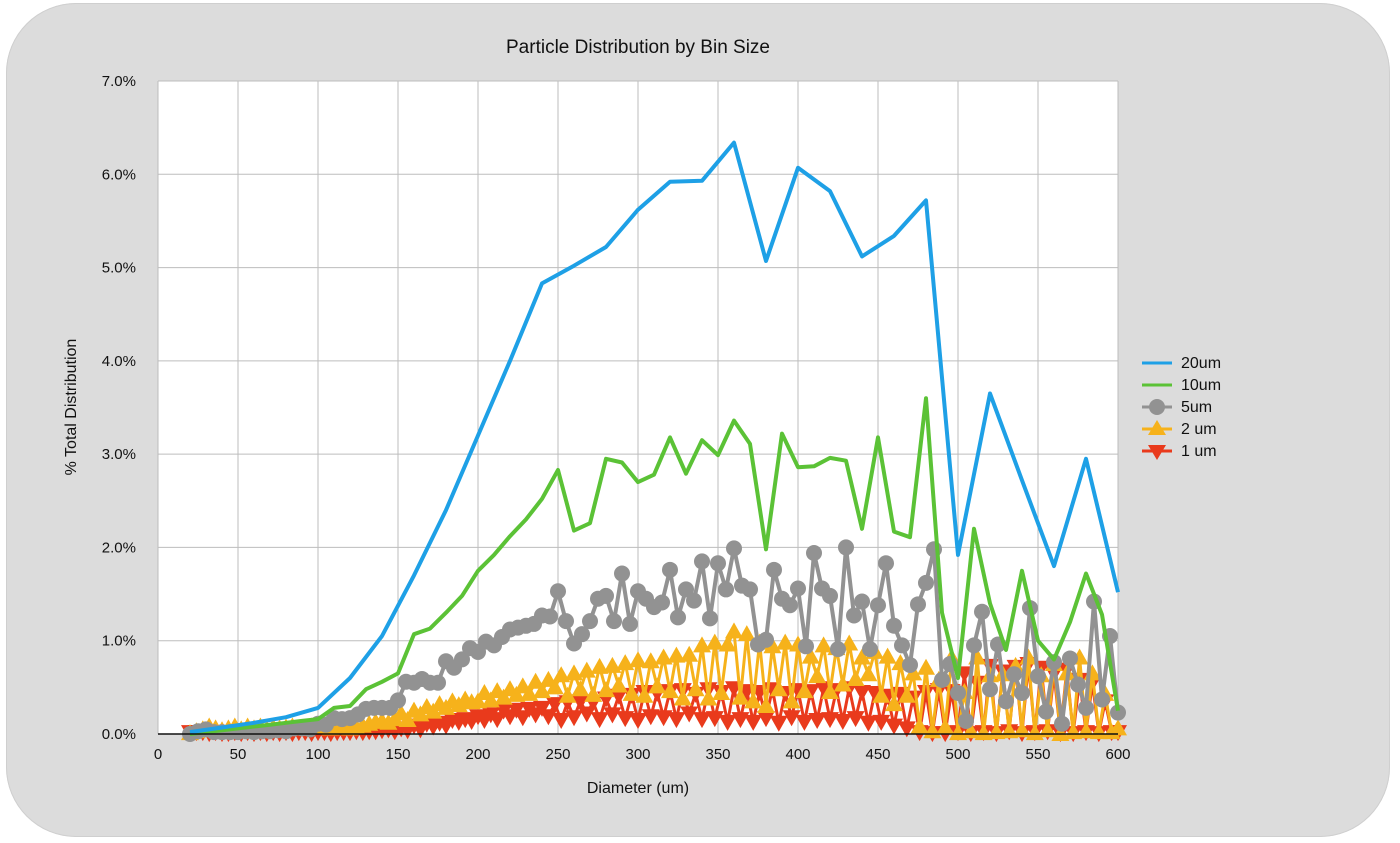 The height and width of the screenshot is (843, 1400). What do you see at coordinates (1201, 363) in the screenshot?
I see `legend-label: 20um` at bounding box center [1201, 363].